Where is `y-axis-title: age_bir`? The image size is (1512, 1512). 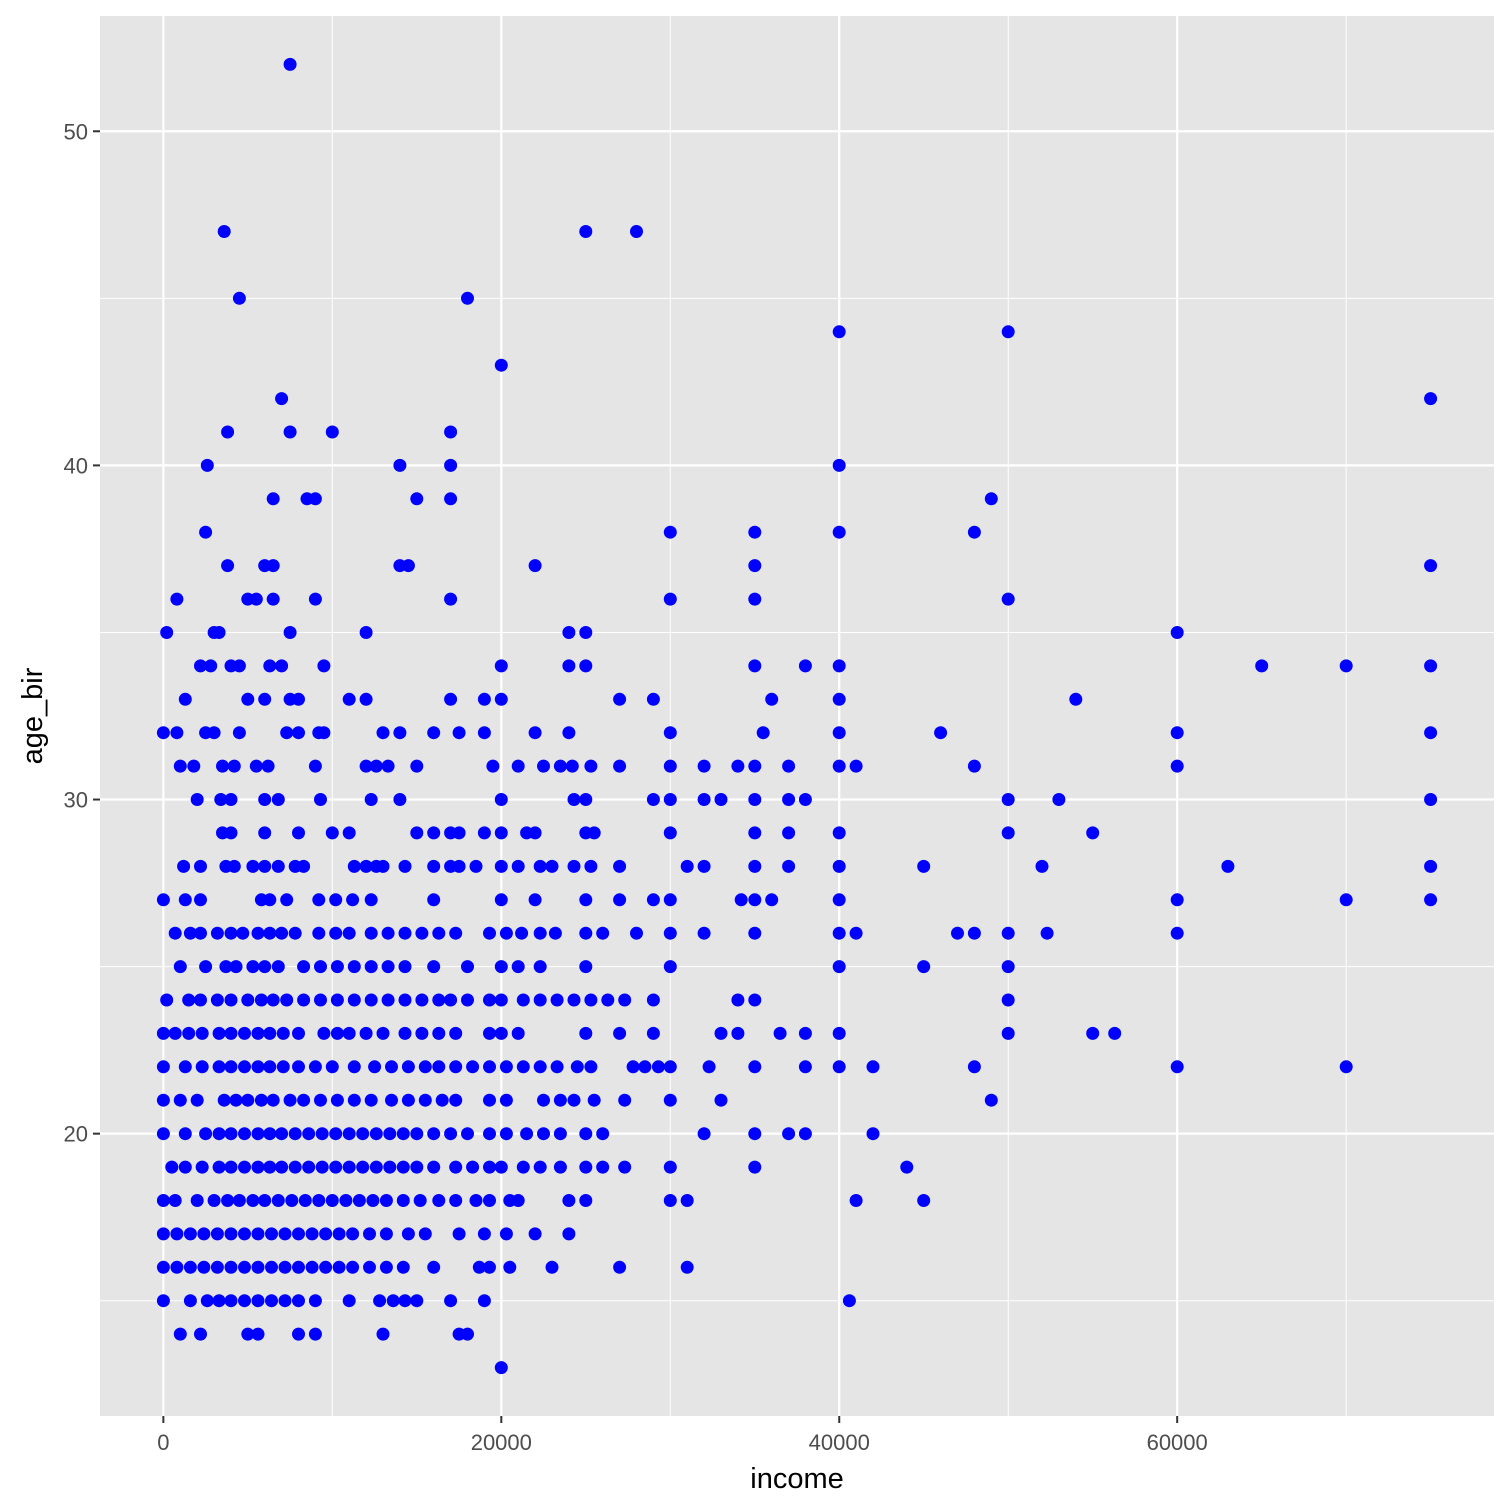
y-axis-title: age_bir is located at coordinates (33, 715).